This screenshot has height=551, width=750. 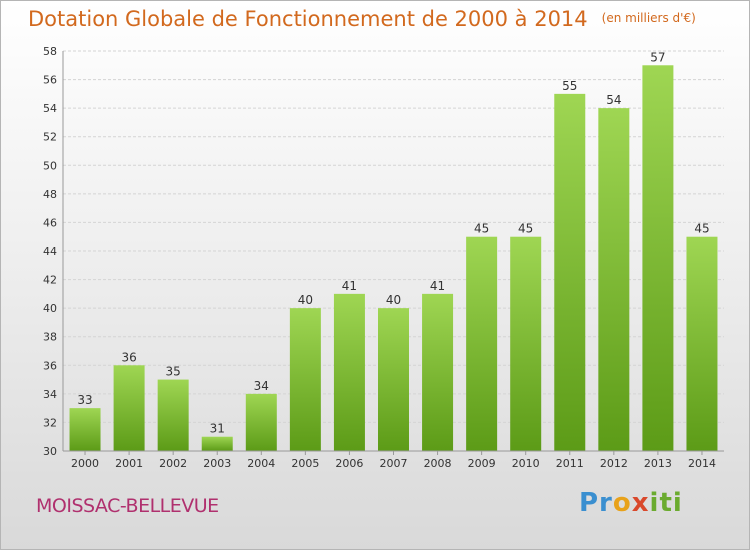 I want to click on chart-unit: (en milliers d'€), so click(x=648, y=18).